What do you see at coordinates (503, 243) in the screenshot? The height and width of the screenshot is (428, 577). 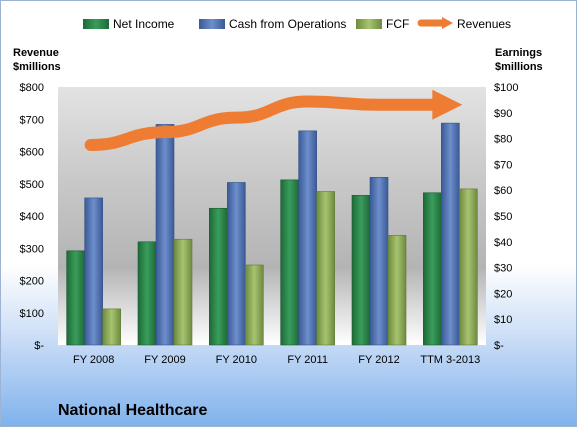 I see `right-tick-label: $40` at bounding box center [503, 243].